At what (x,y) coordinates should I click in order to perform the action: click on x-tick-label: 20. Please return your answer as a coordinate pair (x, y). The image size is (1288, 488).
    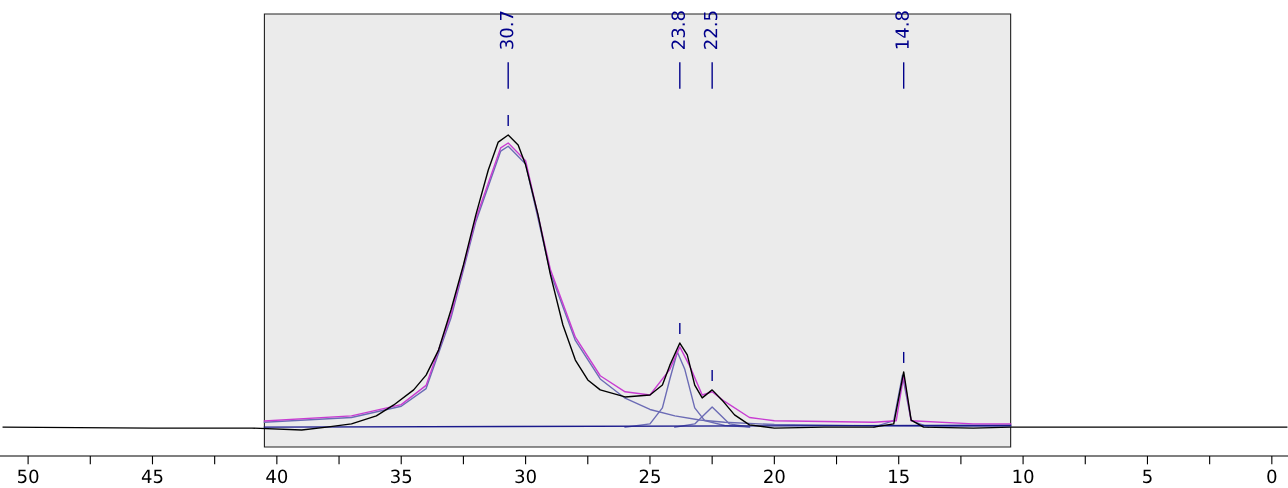
    Looking at the image, I should click on (774, 476).